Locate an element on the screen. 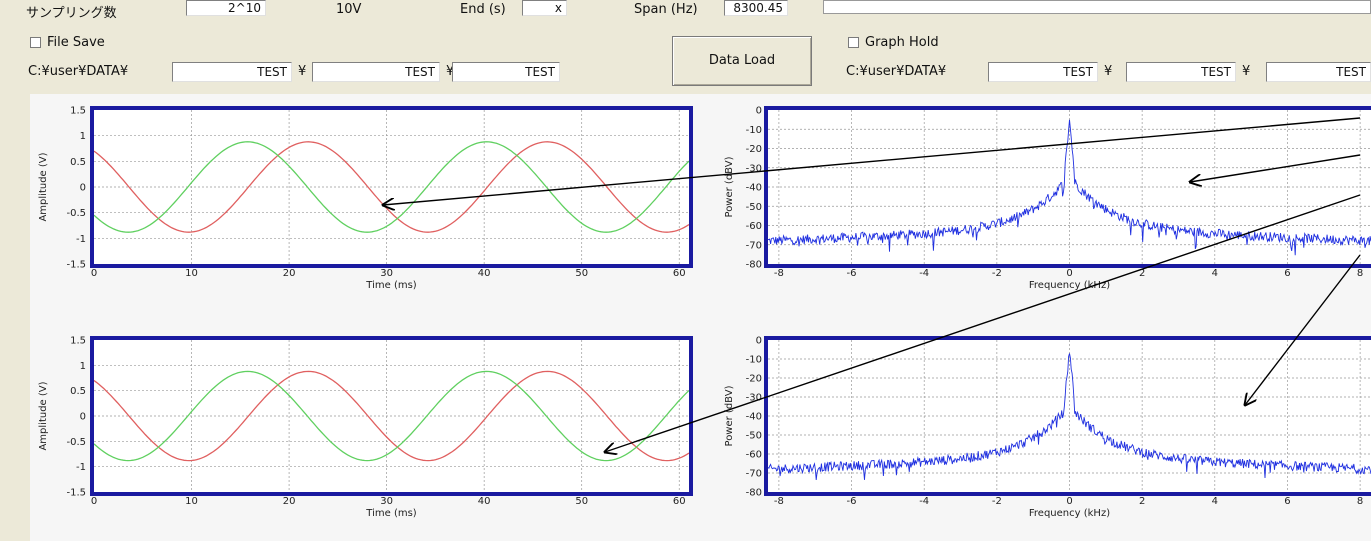 This screenshot has height=541, width=1371. time-xtick-label: 50 is located at coordinates (581, 501).